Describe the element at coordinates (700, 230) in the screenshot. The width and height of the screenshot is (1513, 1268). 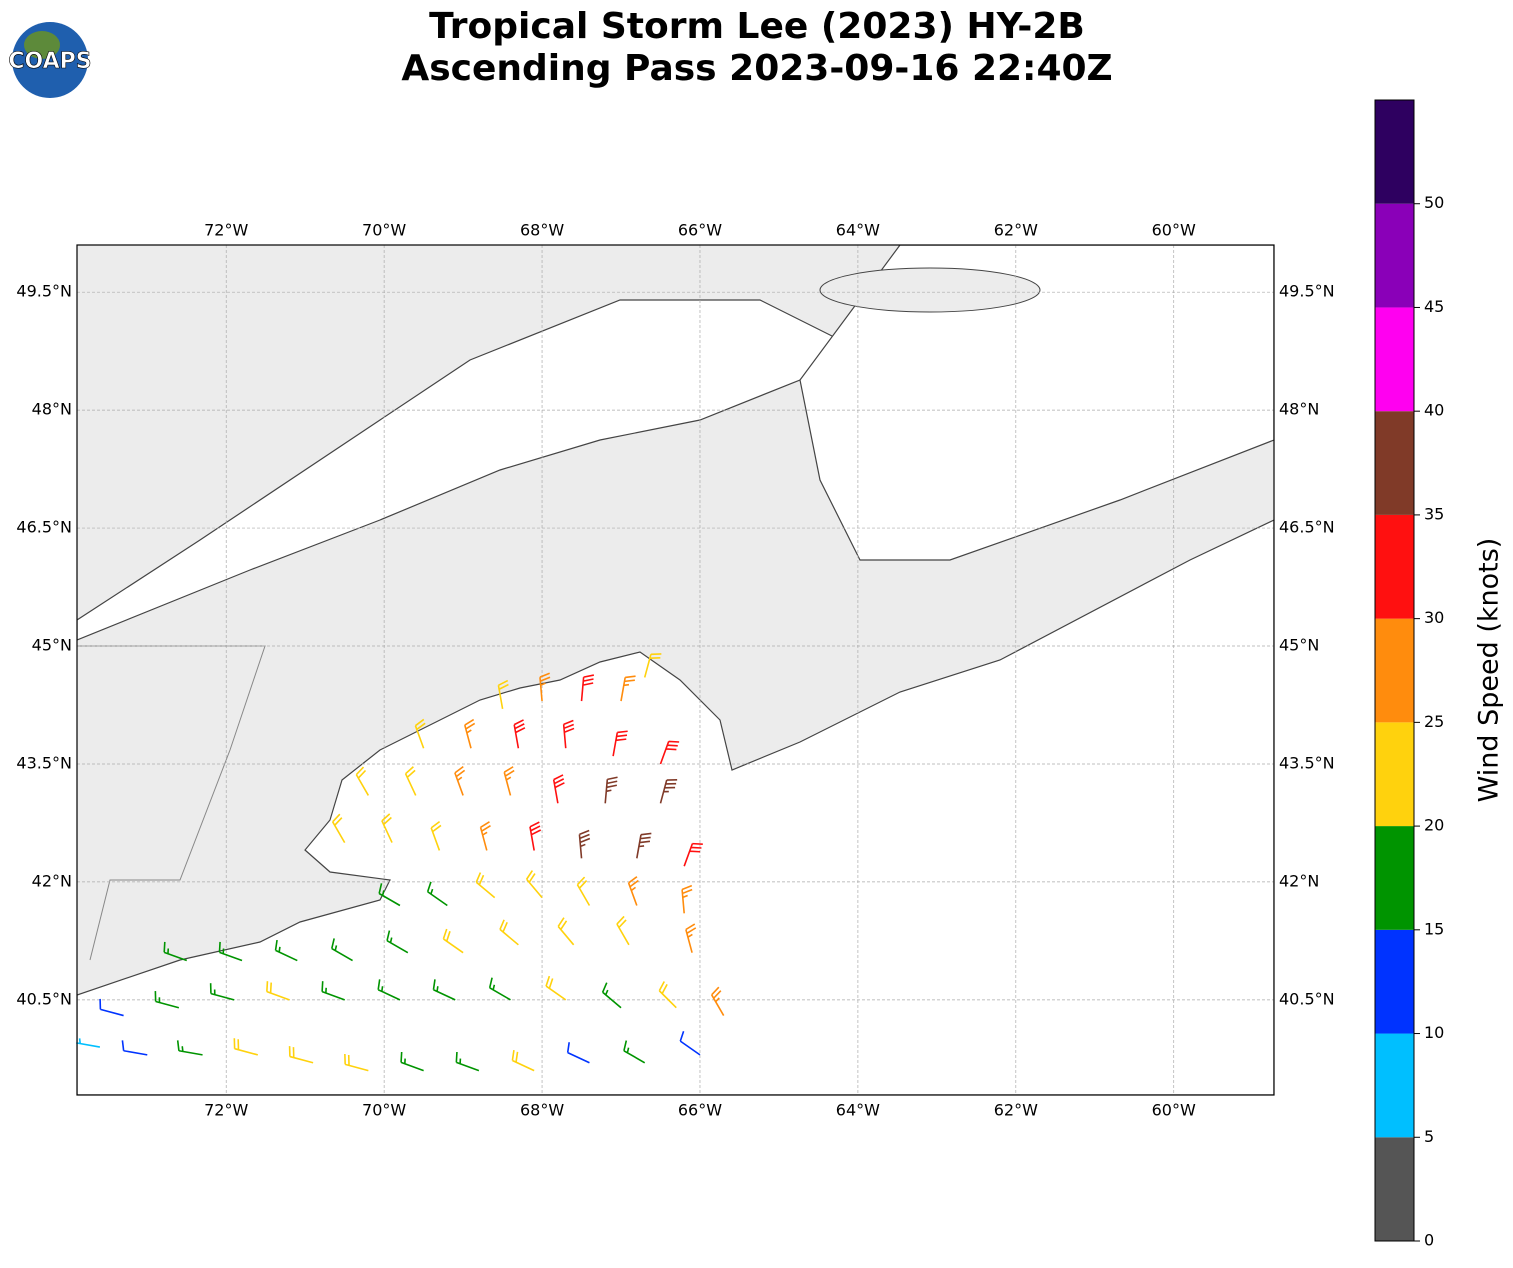
I see `x-tick-label: 66°W` at that location.